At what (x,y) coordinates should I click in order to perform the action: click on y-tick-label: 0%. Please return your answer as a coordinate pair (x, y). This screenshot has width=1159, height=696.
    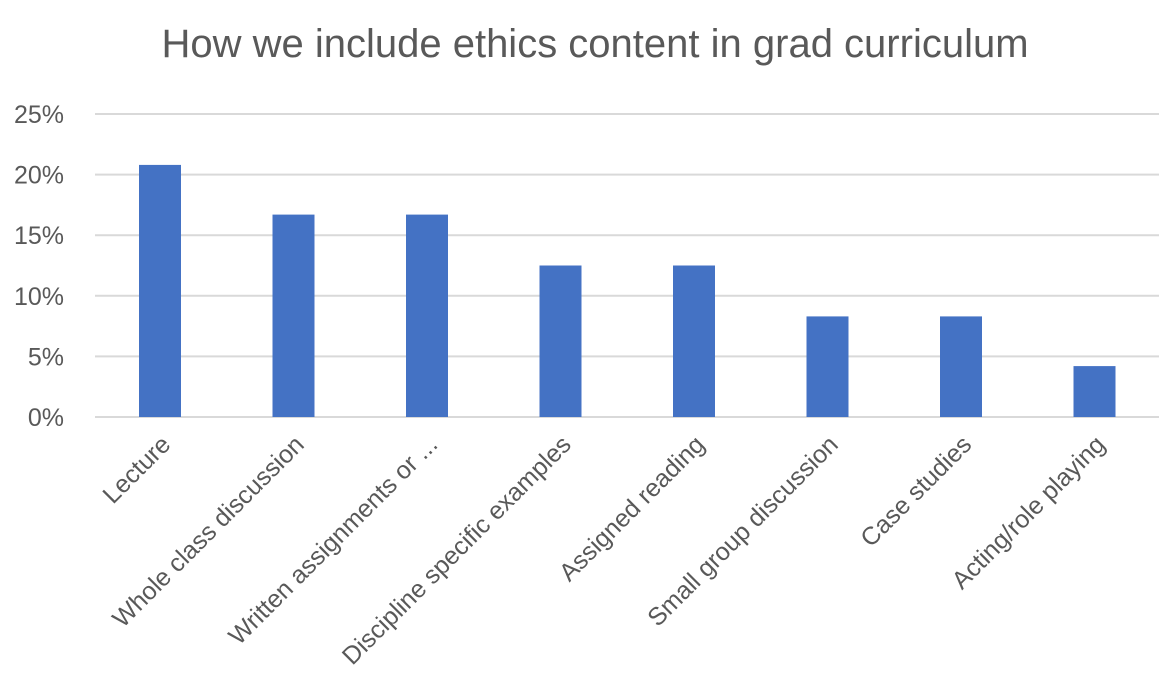
    Looking at the image, I should click on (46, 418).